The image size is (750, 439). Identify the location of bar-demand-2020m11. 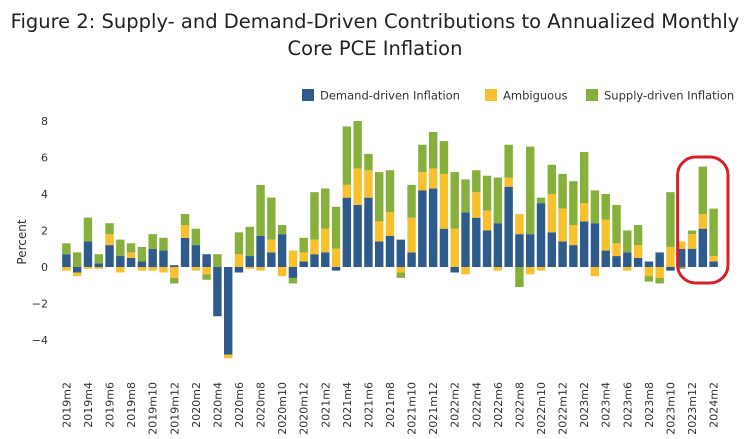
(293, 272).